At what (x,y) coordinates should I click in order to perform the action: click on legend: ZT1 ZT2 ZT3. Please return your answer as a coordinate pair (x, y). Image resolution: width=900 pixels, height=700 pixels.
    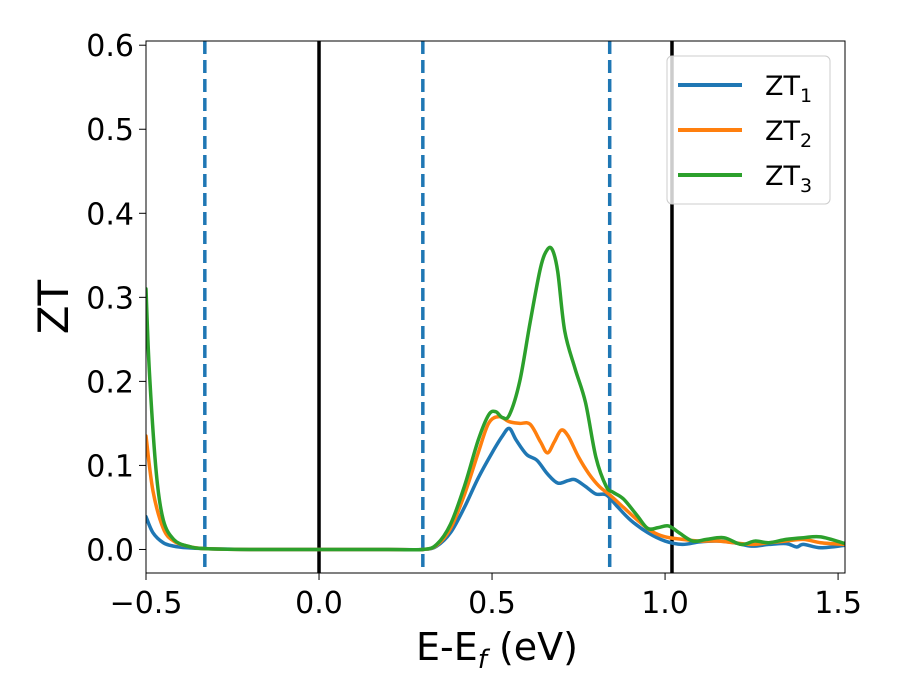
    Looking at the image, I should click on (748, 130).